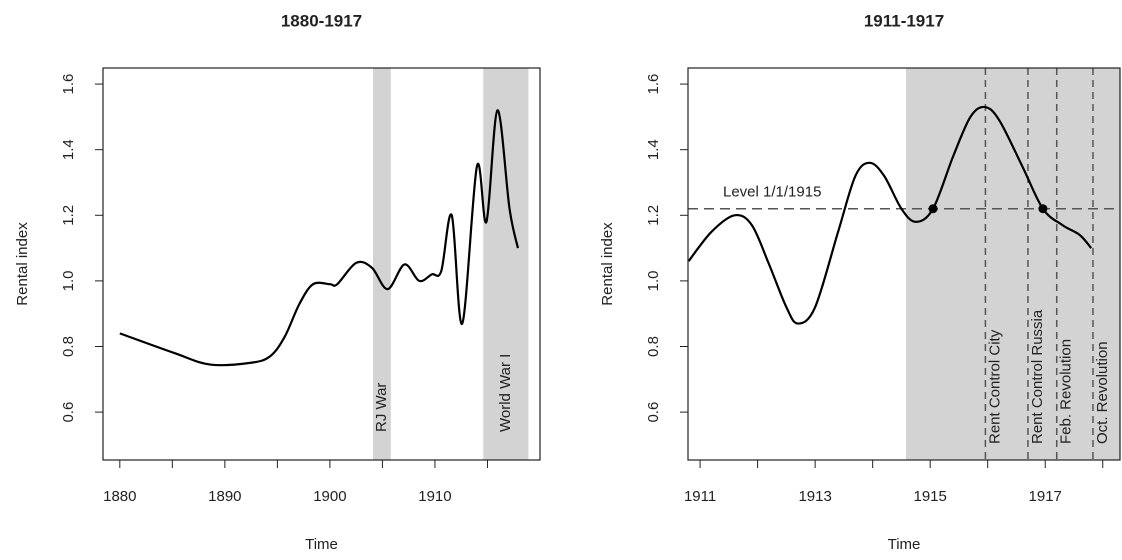  Describe the element at coordinates (505, 393) in the screenshot. I see `period-label: World War I` at that location.